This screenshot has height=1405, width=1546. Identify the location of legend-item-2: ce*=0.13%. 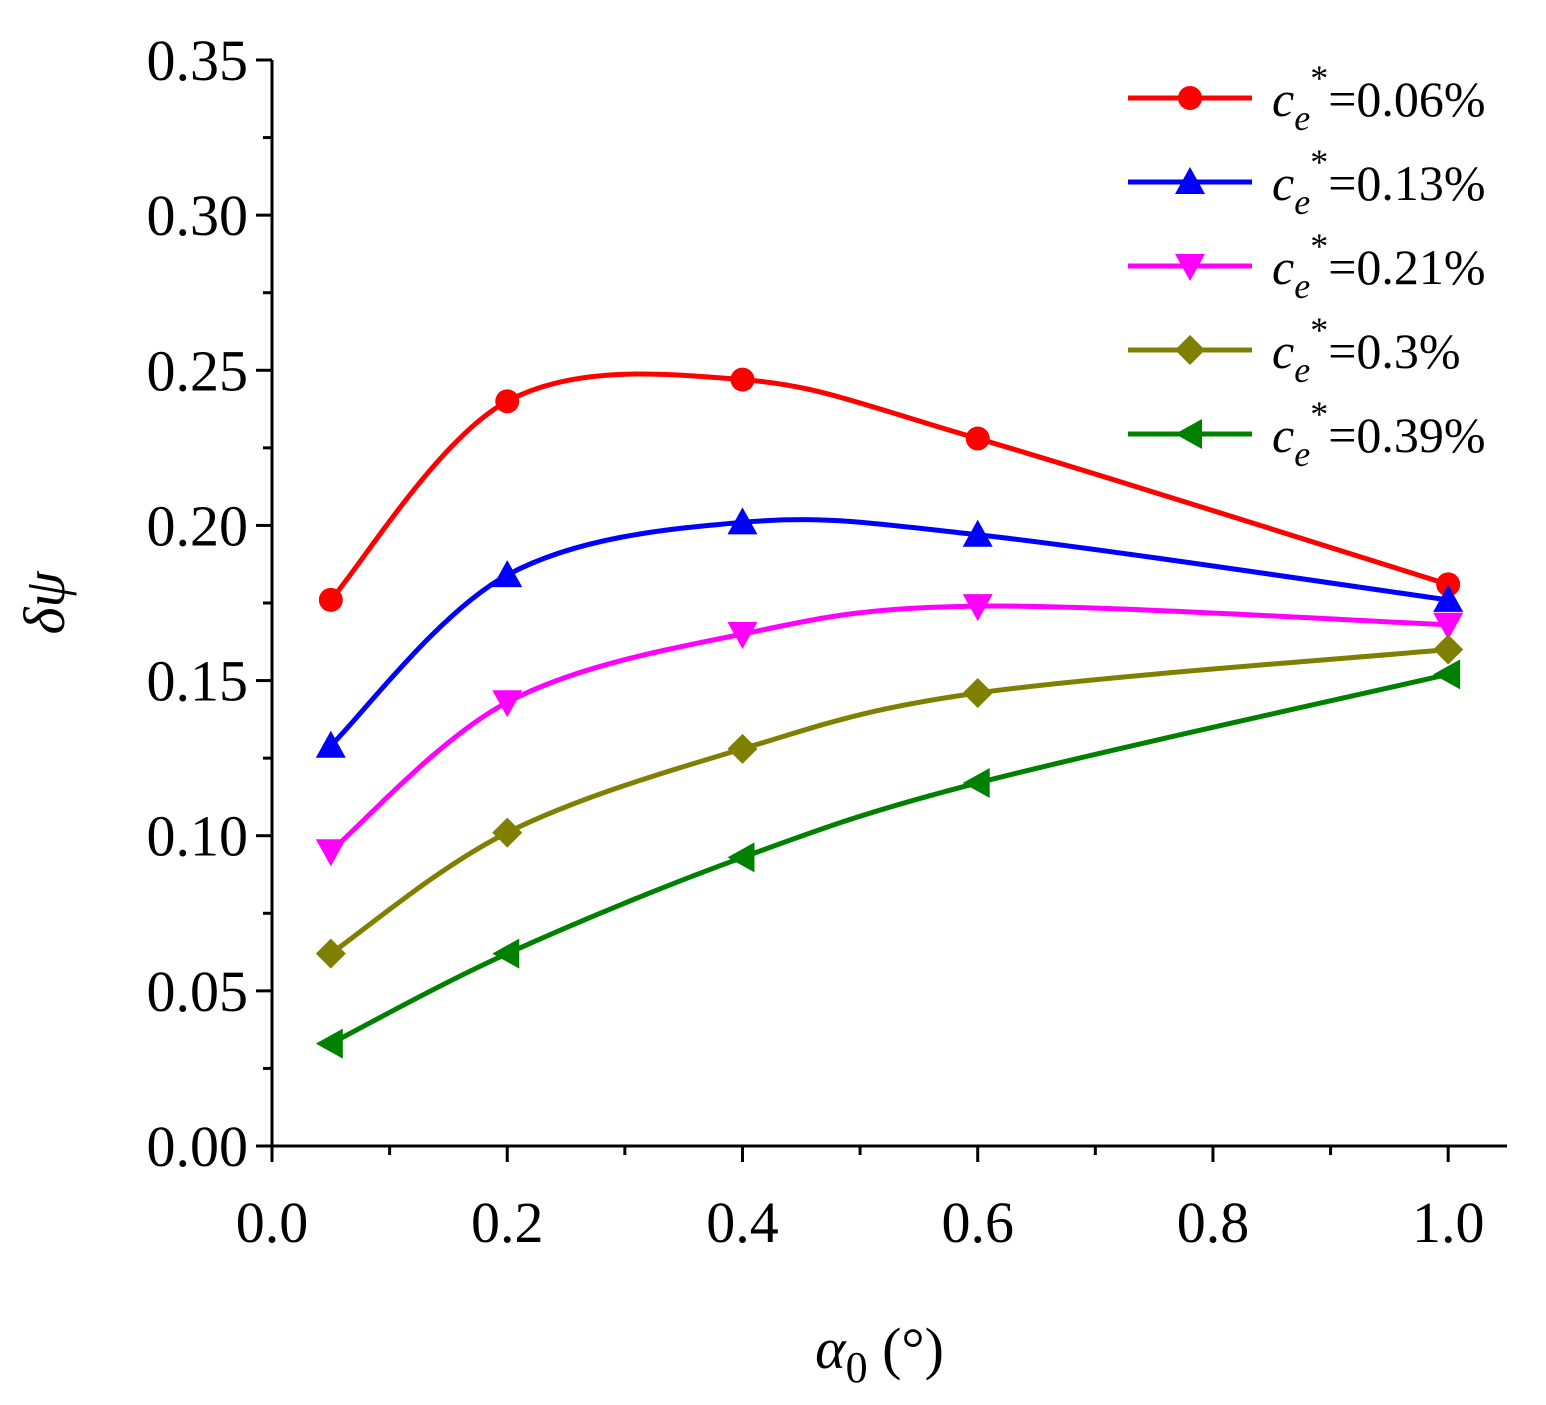
(1307, 182).